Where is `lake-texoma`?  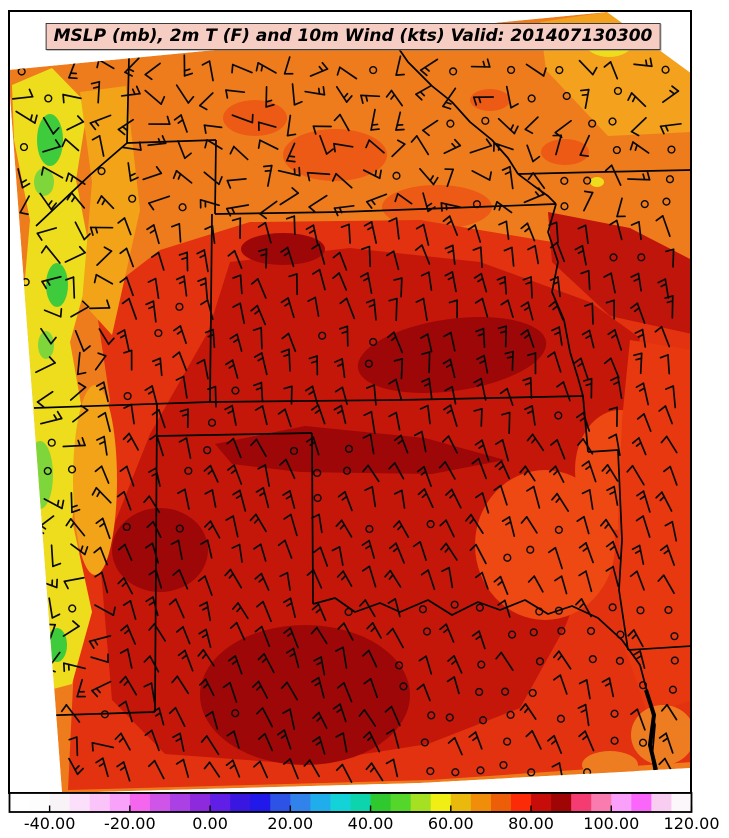 lake-texoma is located at coordinates (651, 730).